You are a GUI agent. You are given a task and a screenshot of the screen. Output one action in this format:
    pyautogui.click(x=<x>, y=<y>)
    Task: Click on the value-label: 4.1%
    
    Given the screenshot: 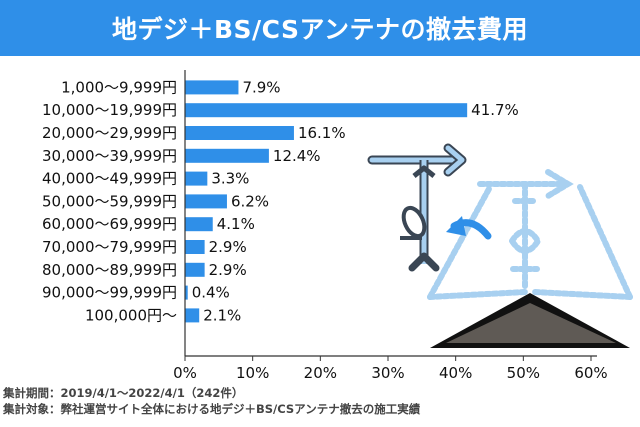 What is the action you would take?
    pyautogui.click(x=236, y=224)
    